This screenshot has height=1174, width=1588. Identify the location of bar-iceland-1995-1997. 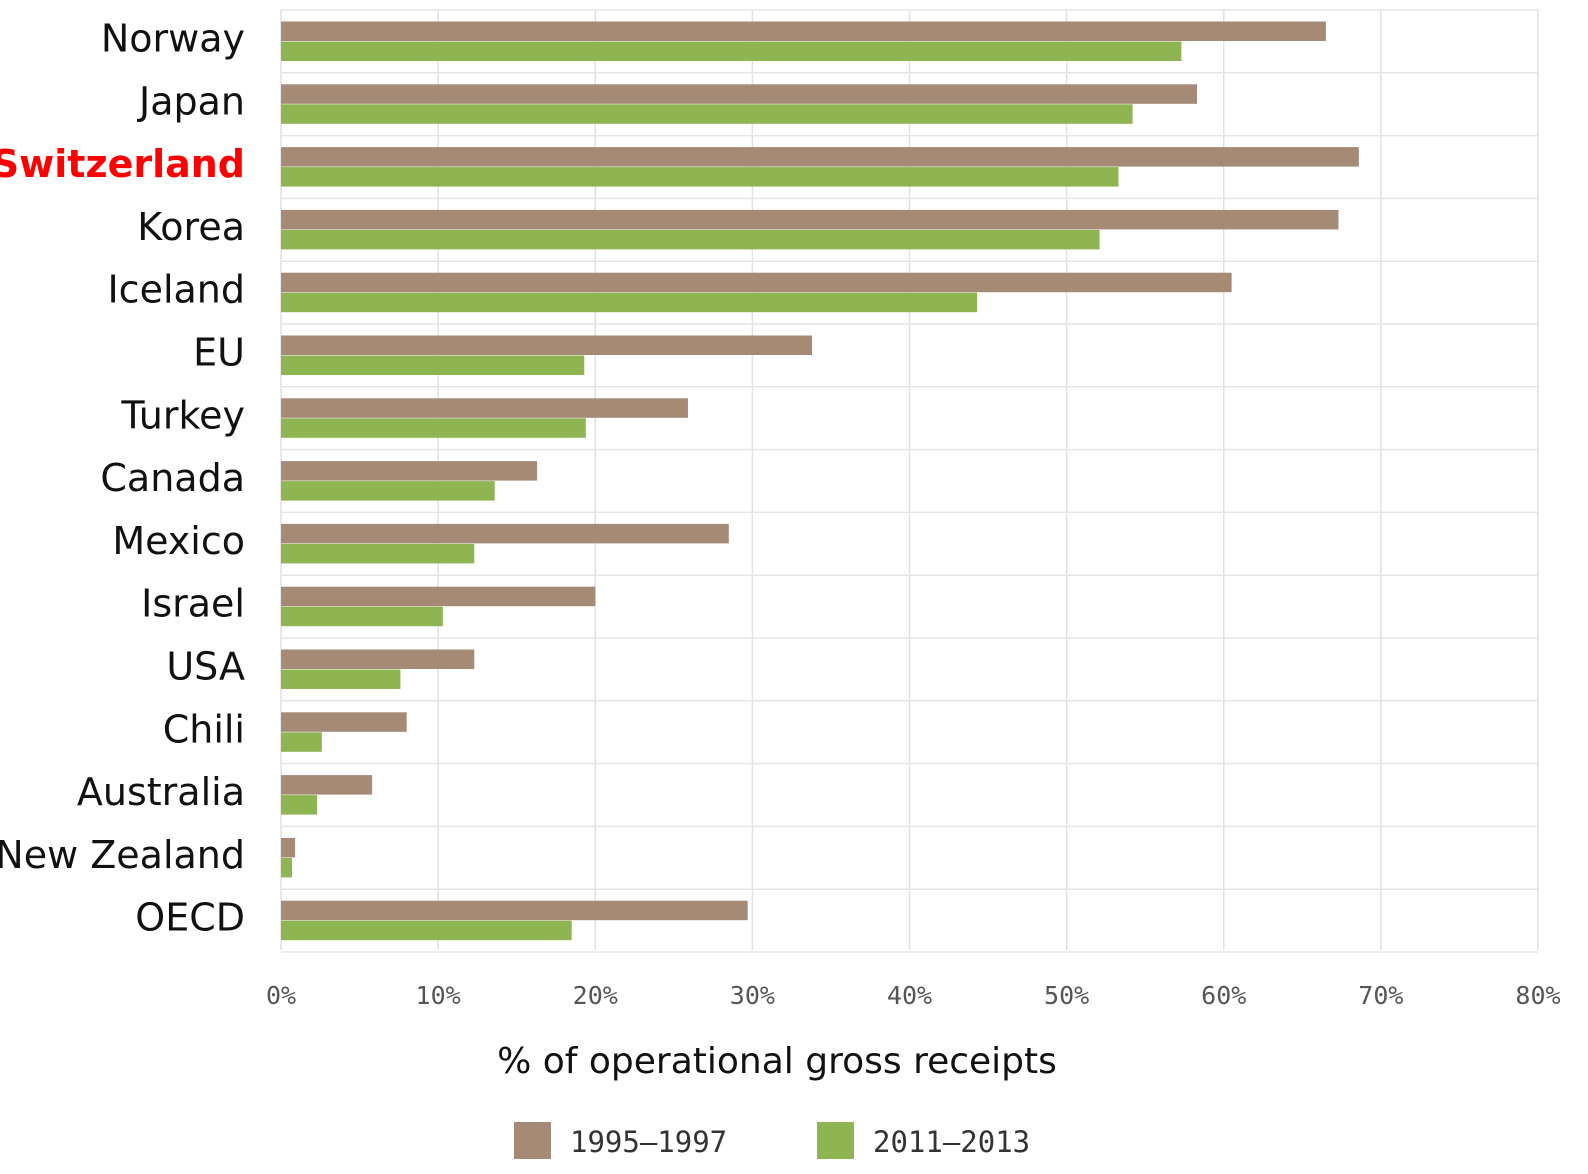
(756, 282).